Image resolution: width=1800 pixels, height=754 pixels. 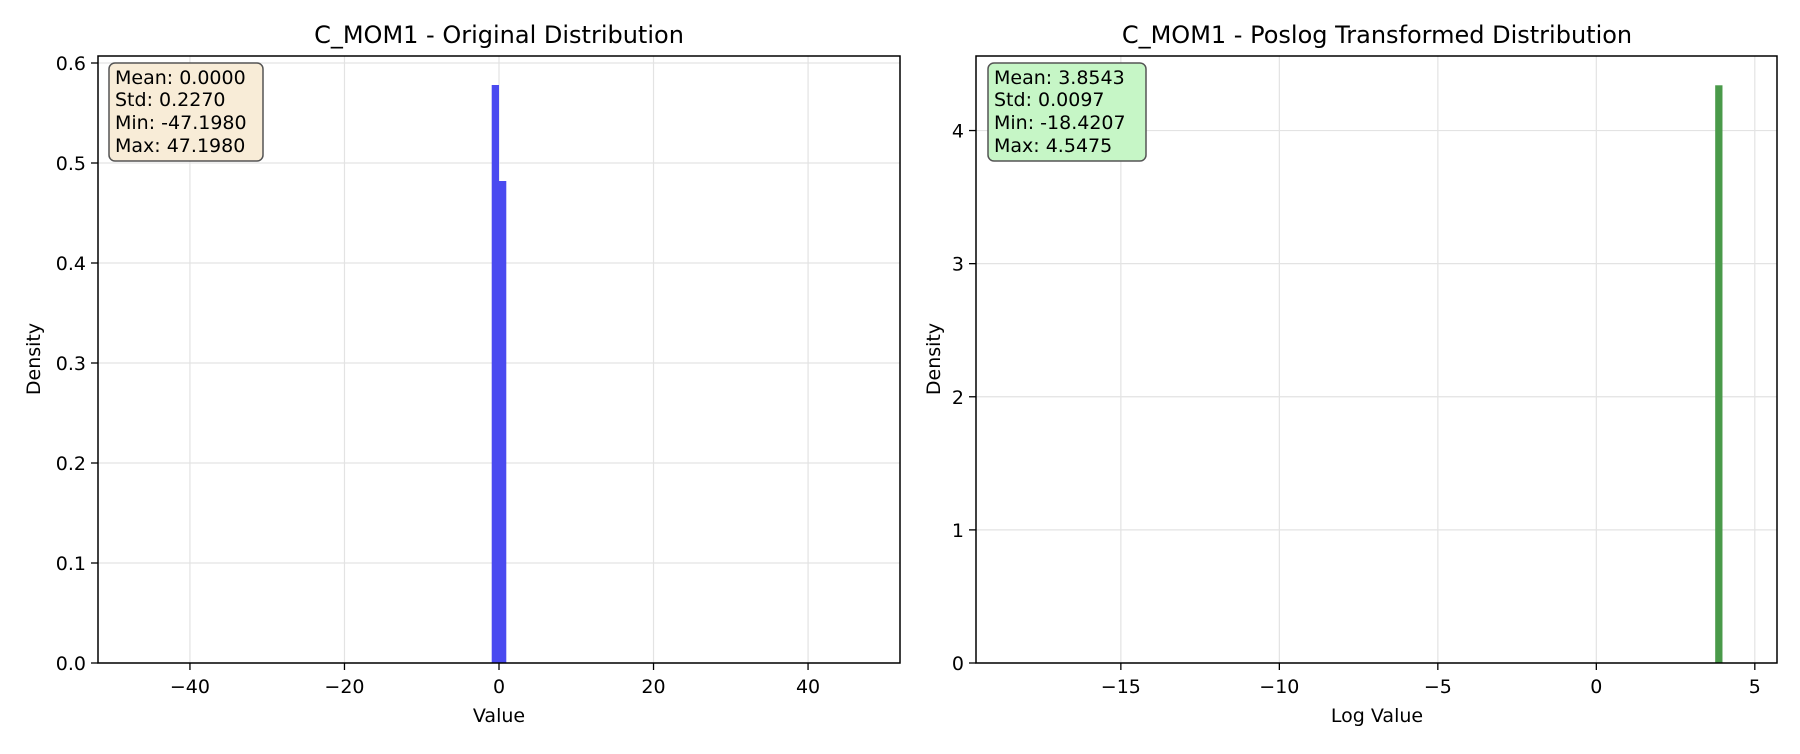 I want to click on x-axis-label: Log Value, so click(x=1377, y=716).